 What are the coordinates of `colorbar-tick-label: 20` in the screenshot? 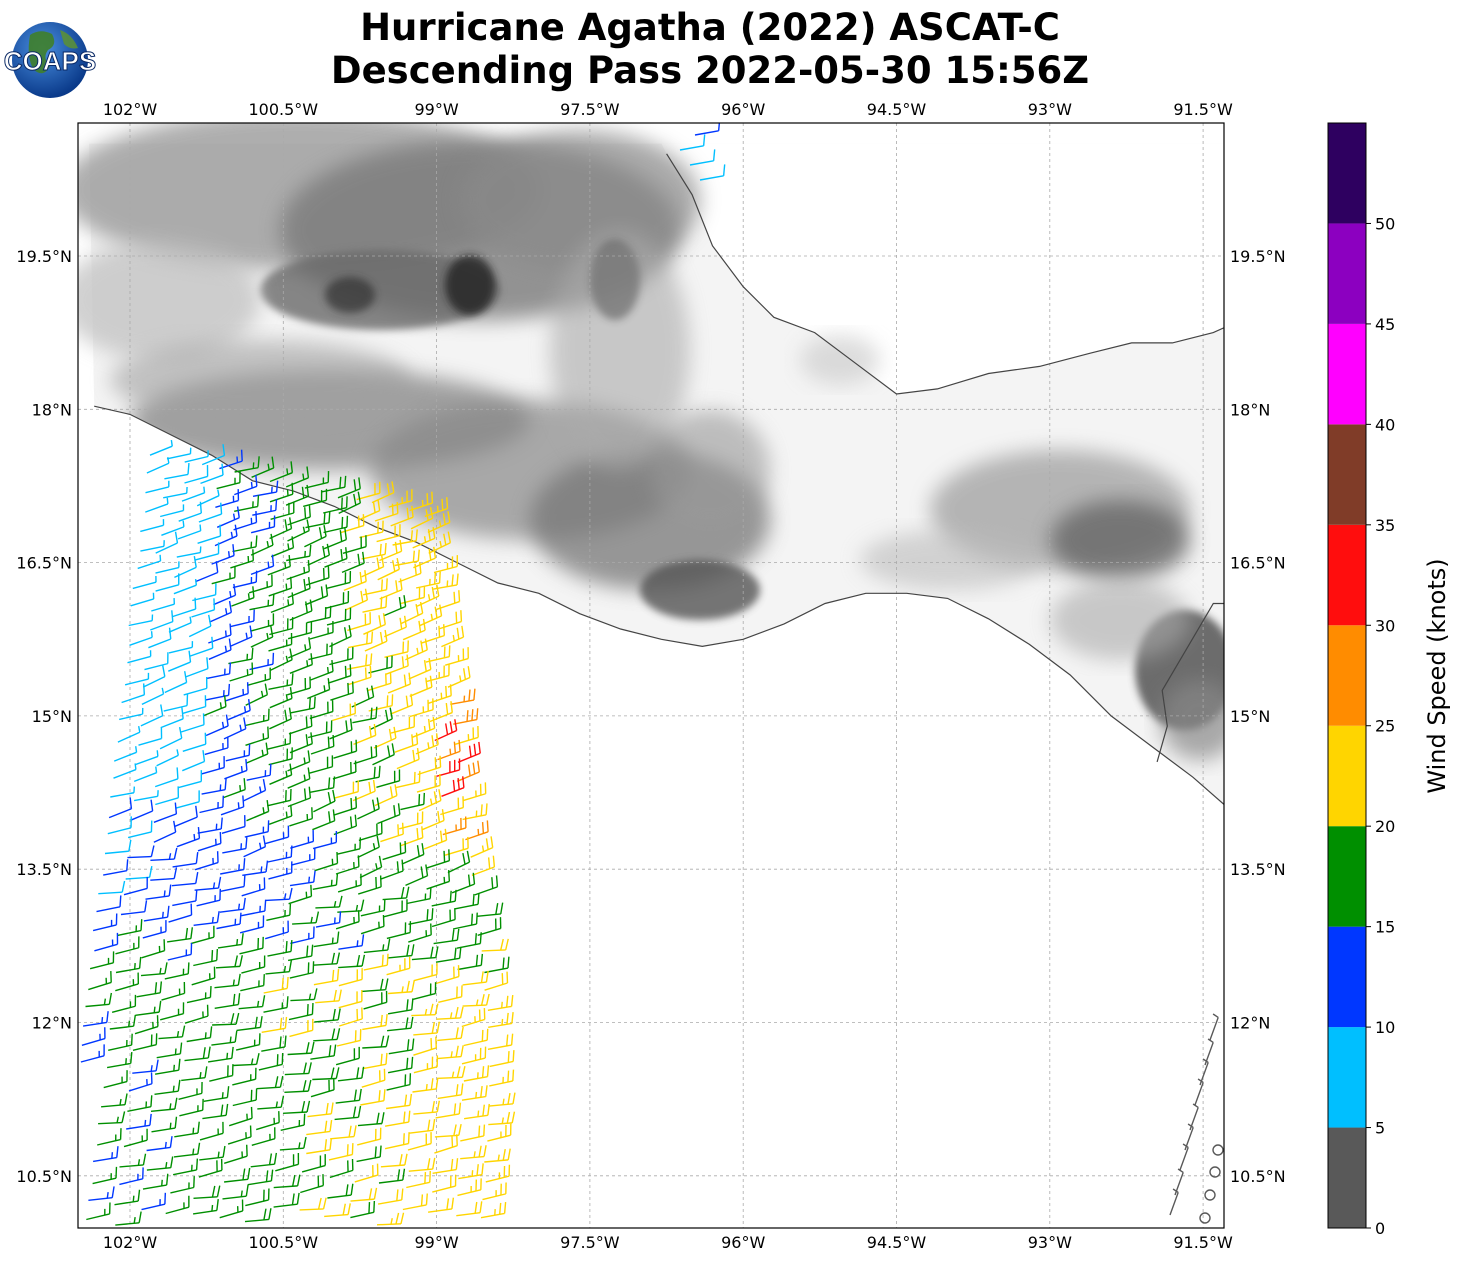 It's located at (1385, 826).